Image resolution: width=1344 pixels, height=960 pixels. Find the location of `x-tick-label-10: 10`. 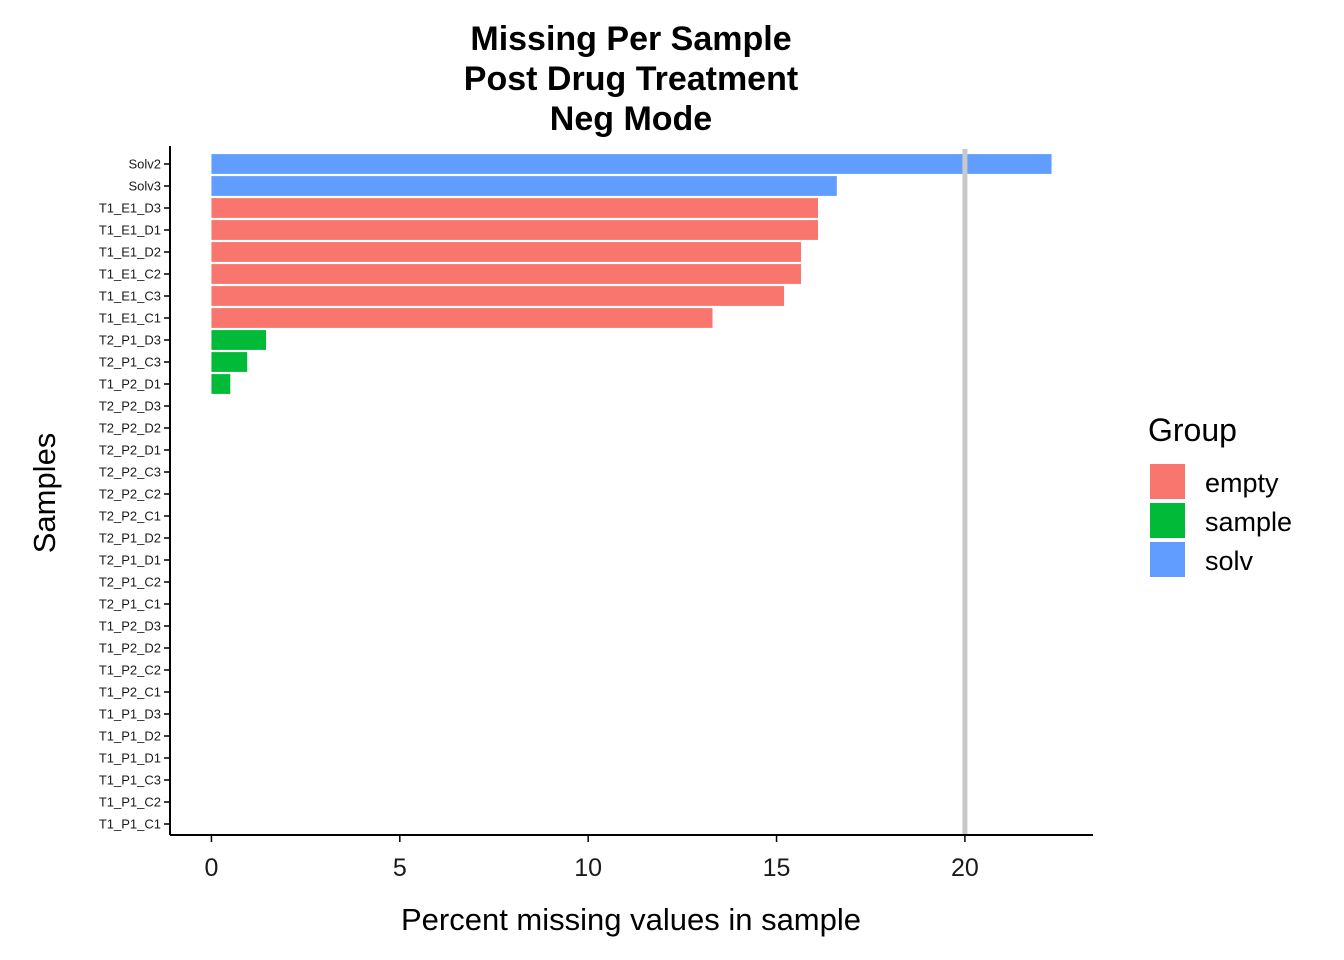

x-tick-label-10: 10 is located at coordinates (588, 868).